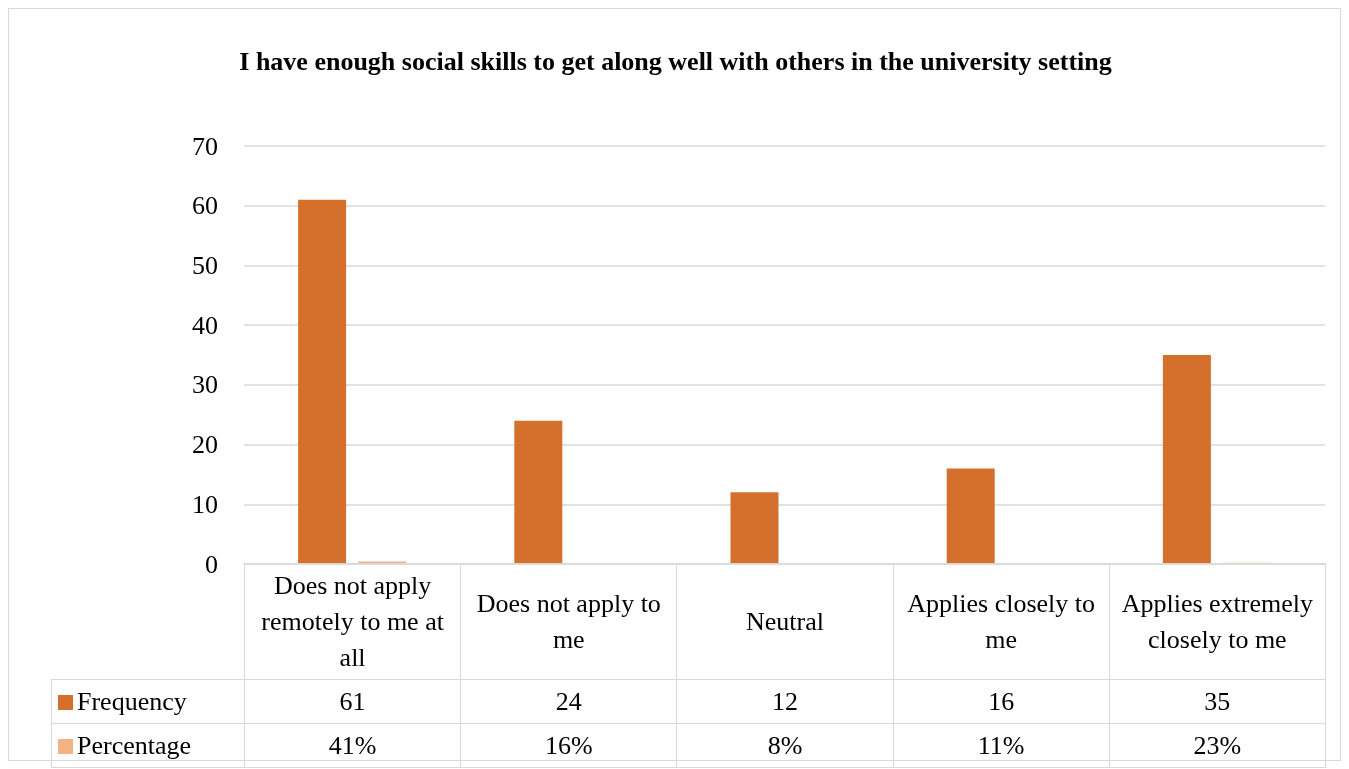  I want to click on data-label: 12, so click(785, 701).